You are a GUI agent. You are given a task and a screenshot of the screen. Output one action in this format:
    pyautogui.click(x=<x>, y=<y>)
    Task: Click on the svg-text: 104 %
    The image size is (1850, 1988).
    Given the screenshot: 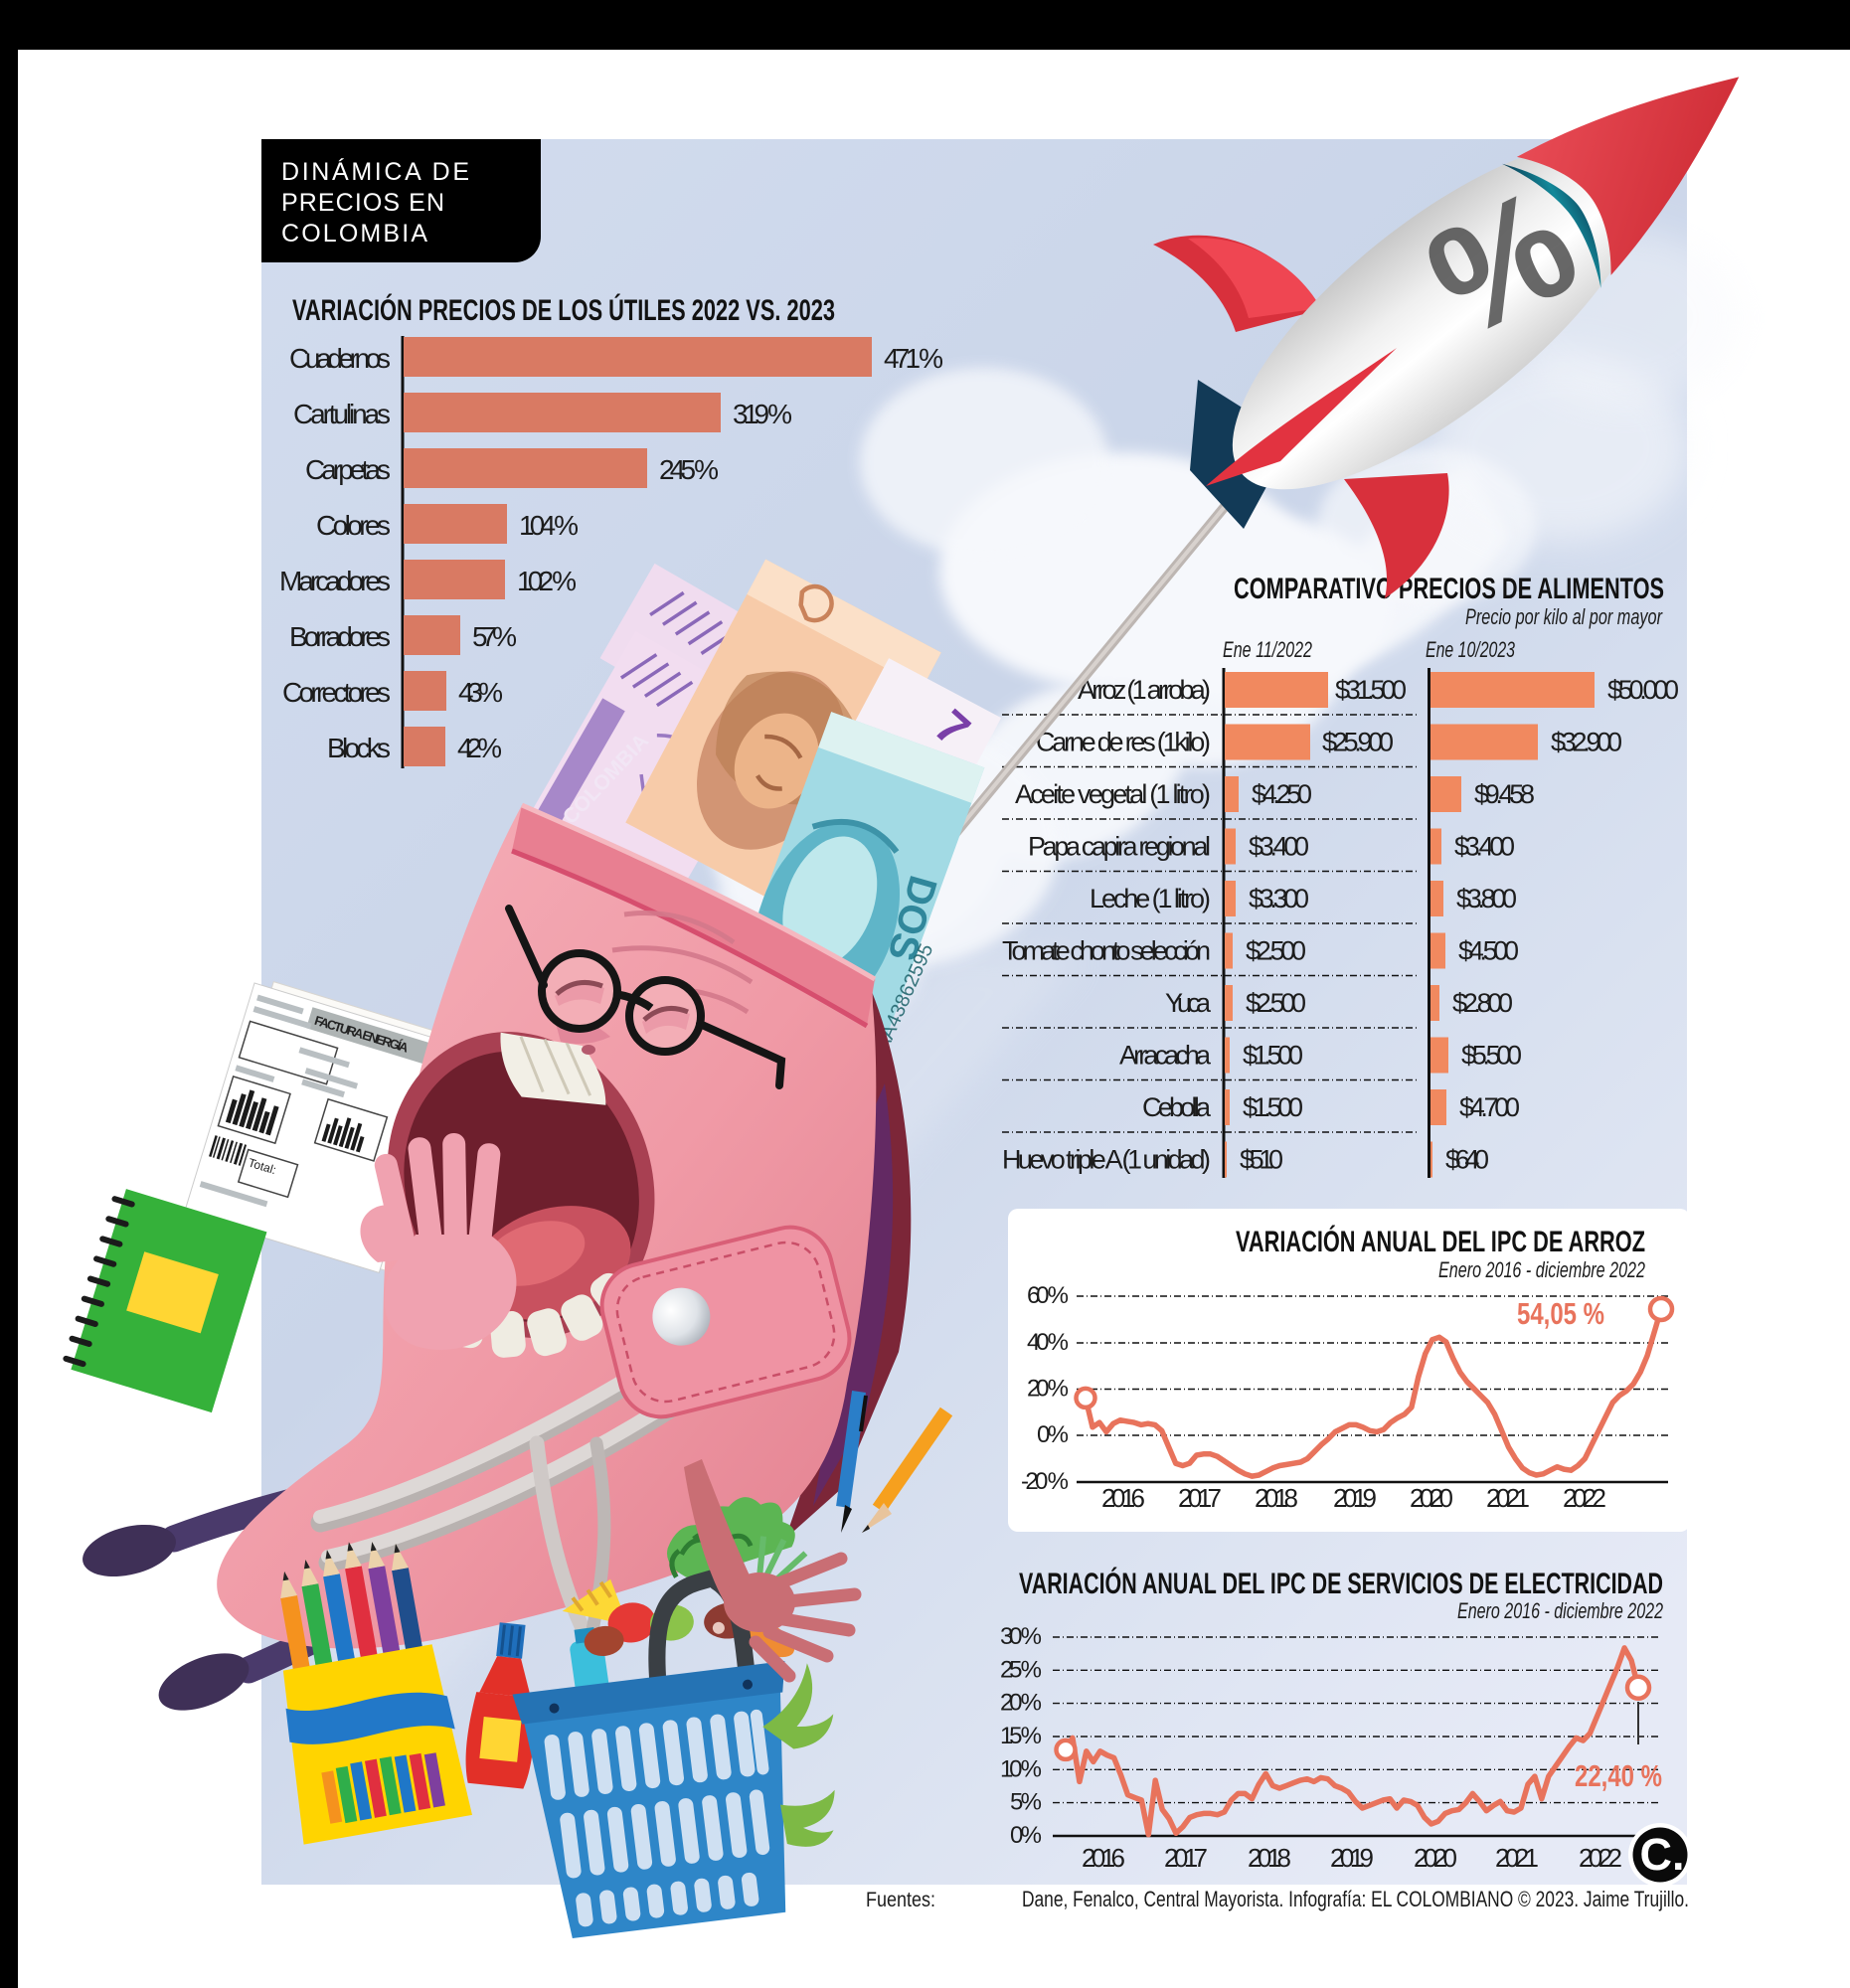 What is the action you would take?
    pyautogui.click(x=549, y=525)
    